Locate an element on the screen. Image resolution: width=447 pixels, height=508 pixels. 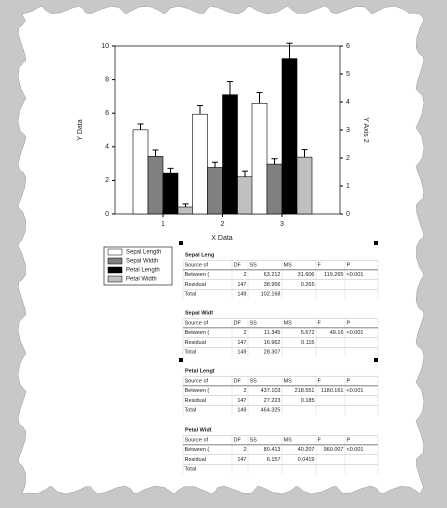
table-cell: 49.16 is located at coordinates (337, 333).